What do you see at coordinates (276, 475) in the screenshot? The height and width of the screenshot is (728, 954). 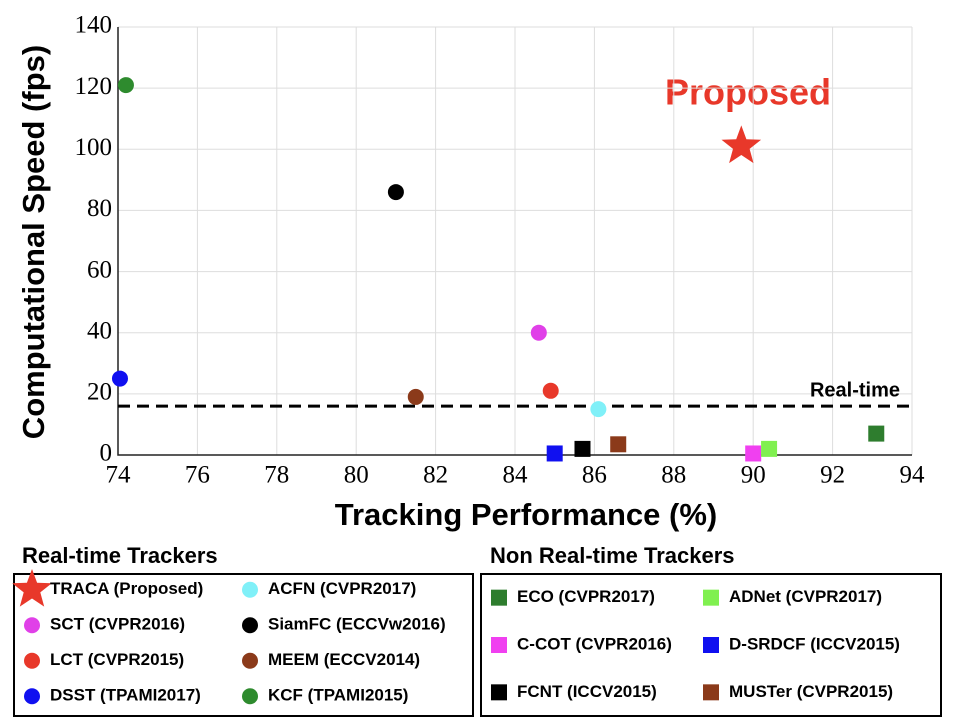 I see `x-tick-label: 78` at bounding box center [276, 475].